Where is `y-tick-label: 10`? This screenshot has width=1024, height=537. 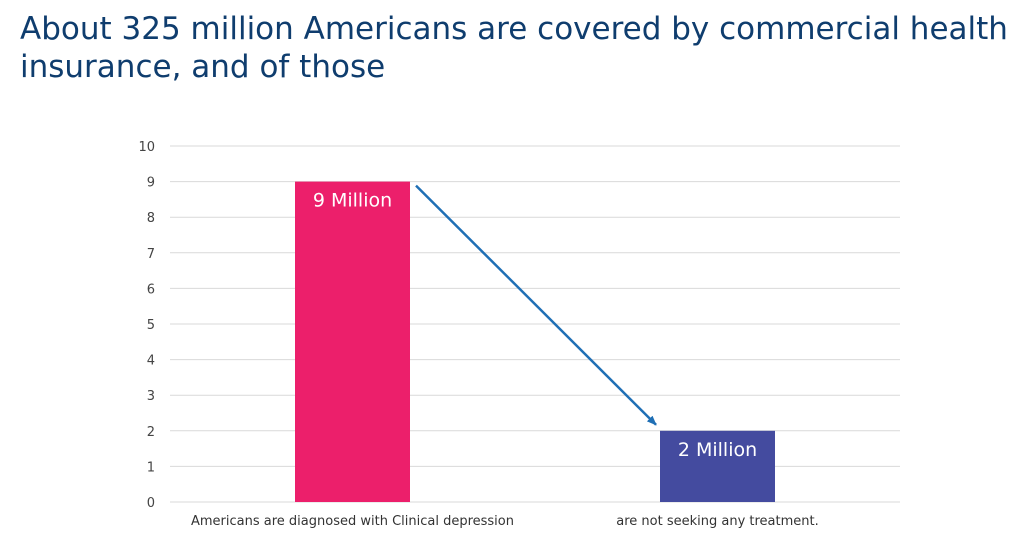 y-tick-label: 10 is located at coordinates (146, 147).